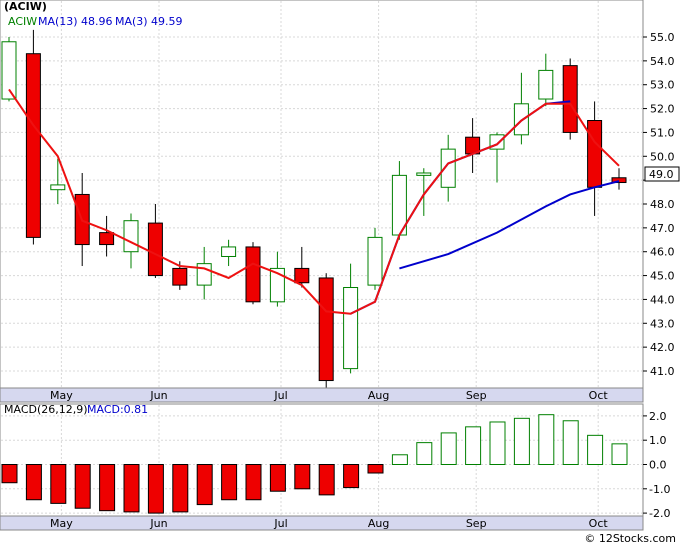 This screenshot has height=546, width=680. I want to click on macd-x-axis-band, so click(322, 523).